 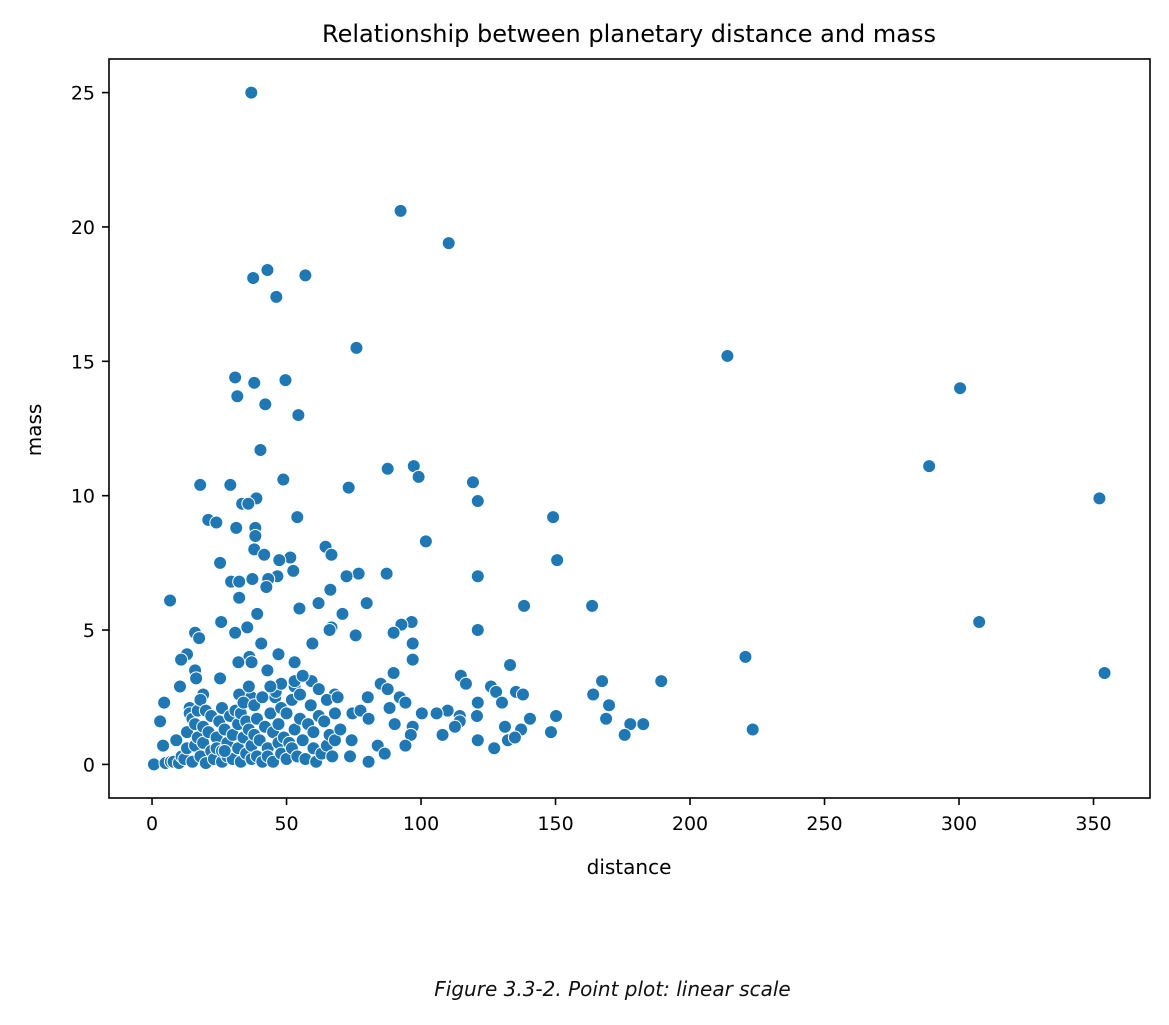 I want to click on x-tick-label: 350, so click(x=1093, y=824).